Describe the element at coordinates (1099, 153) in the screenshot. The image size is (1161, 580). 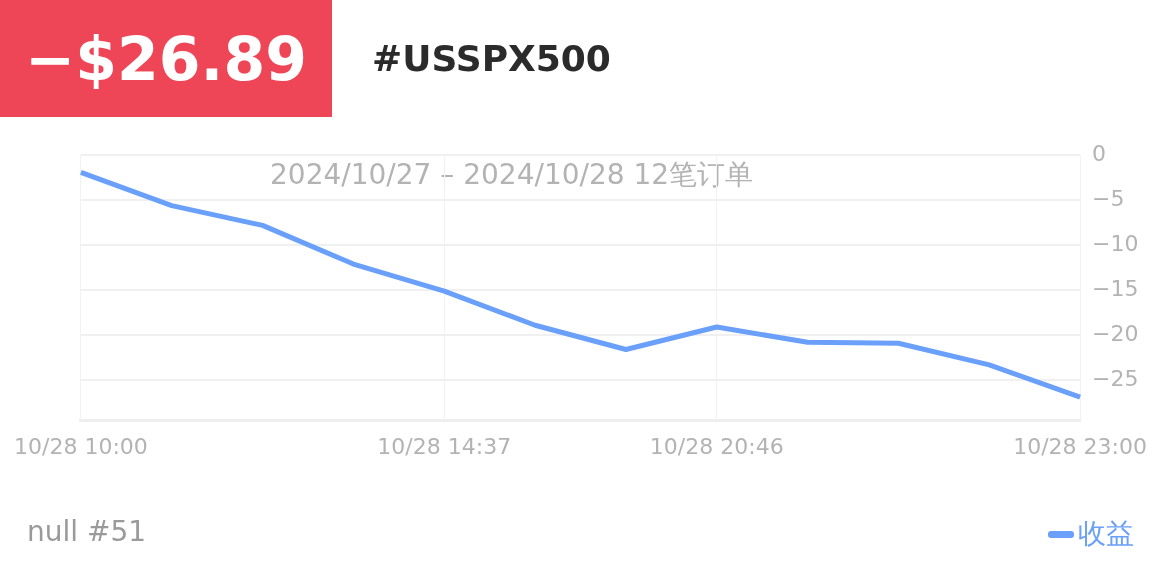
I see `y-tick-label: 0` at that location.